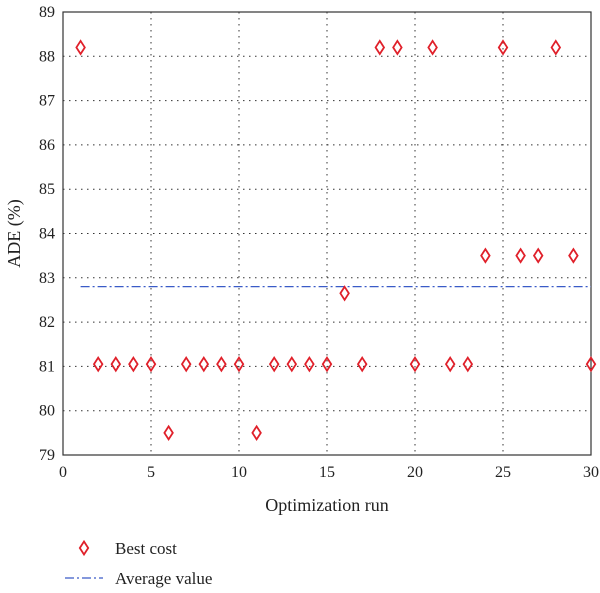 This screenshot has height=593, width=600. Describe the element at coordinates (47, 278) in the screenshot. I see `y-tick-label: 83` at that location.